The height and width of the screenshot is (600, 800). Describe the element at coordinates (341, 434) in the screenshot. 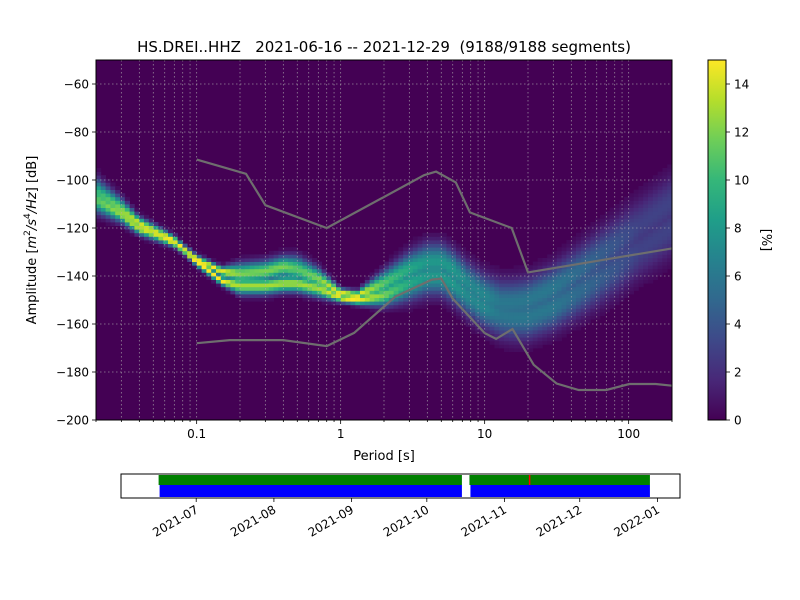

I see `x-tick-label: 1` at that location.